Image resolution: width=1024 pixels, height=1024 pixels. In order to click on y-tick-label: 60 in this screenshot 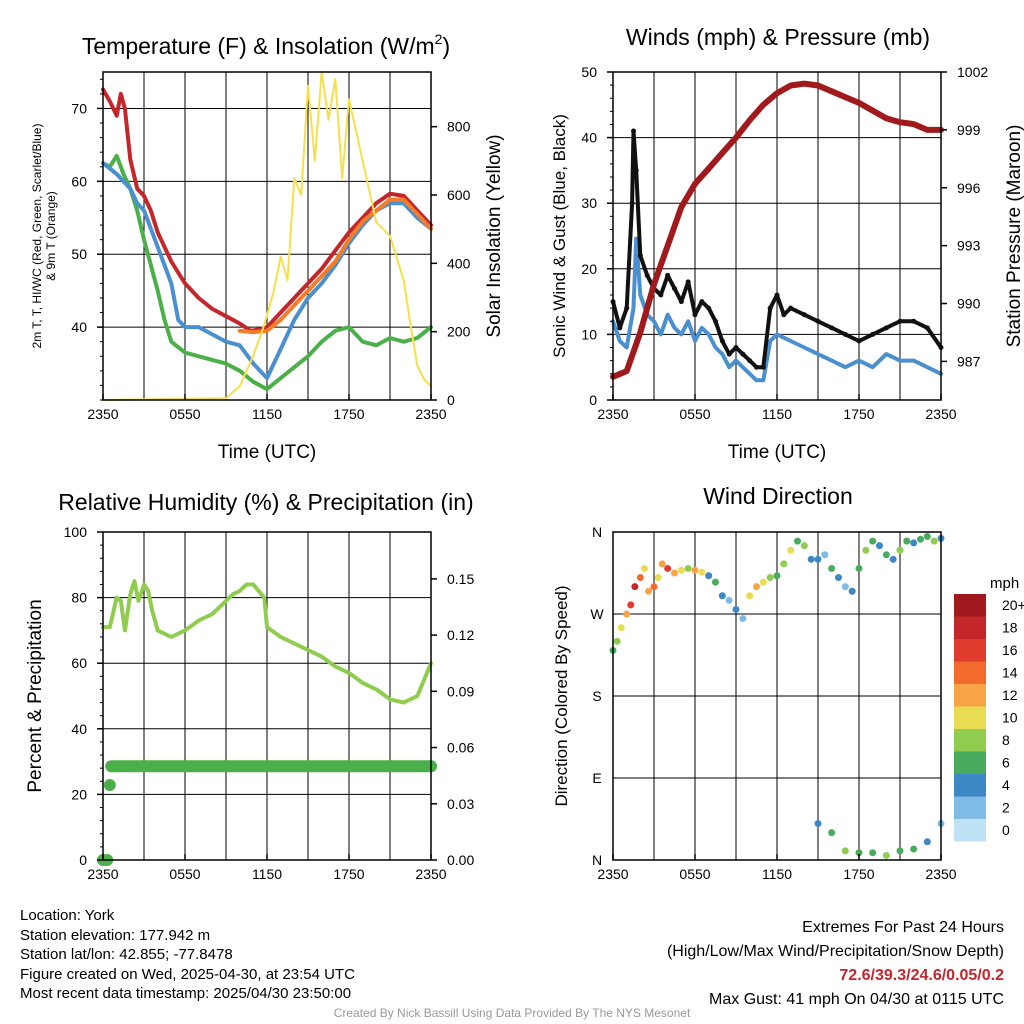, I will do `click(79, 181)`.